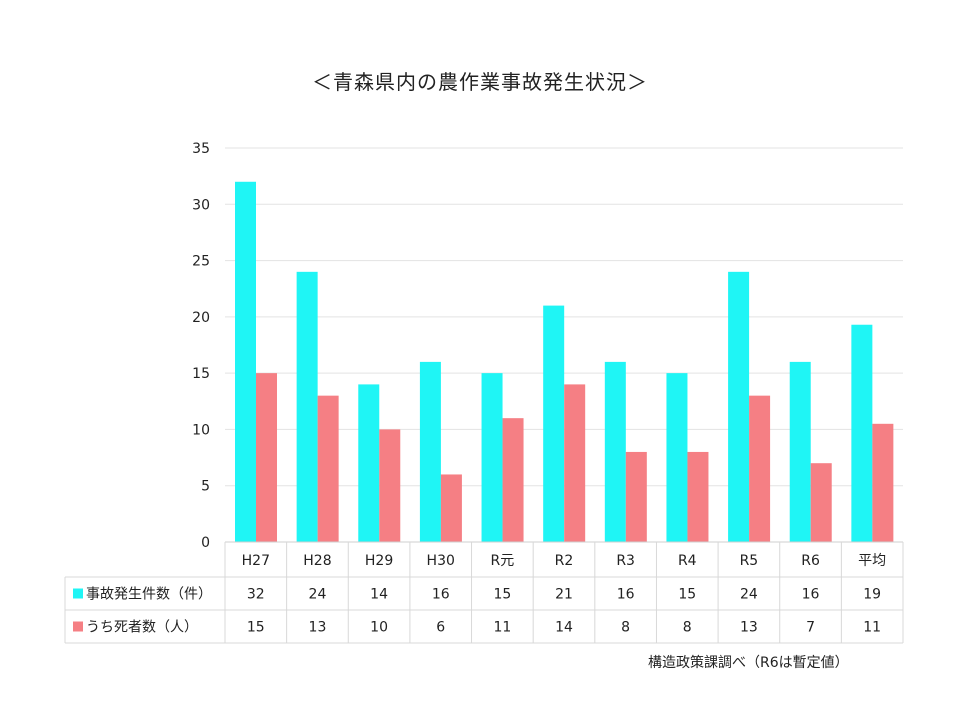 The image size is (960, 720). I want to click on y-tick-label: 10, so click(201, 430).